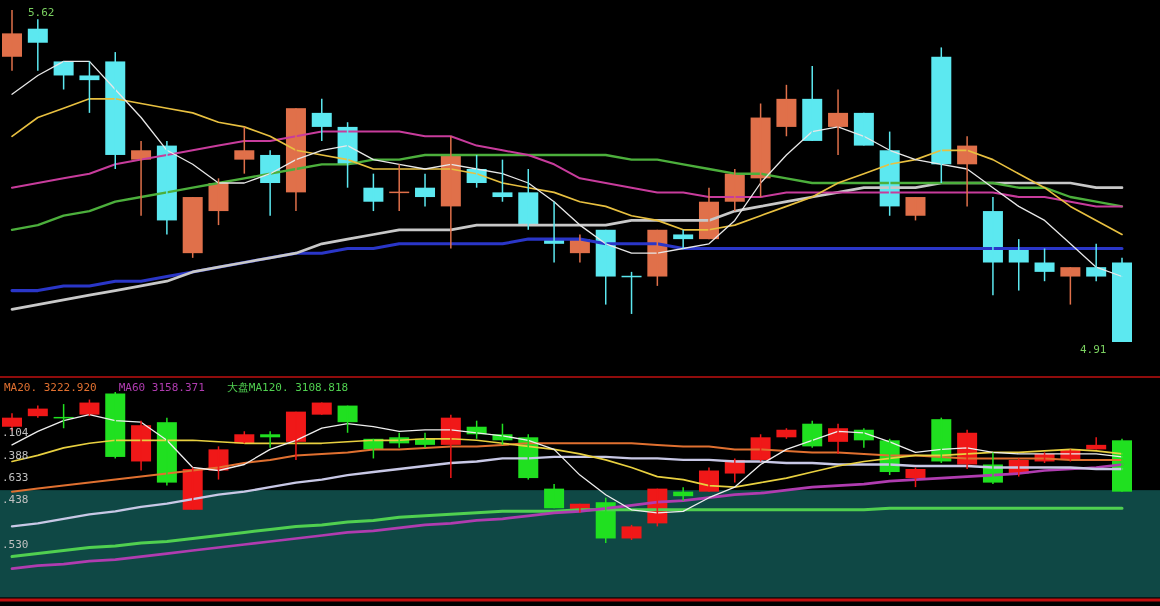 The image size is (1160, 606). Describe the element at coordinates (15, 499) in the screenshot. I see `annotation: .438` at that location.